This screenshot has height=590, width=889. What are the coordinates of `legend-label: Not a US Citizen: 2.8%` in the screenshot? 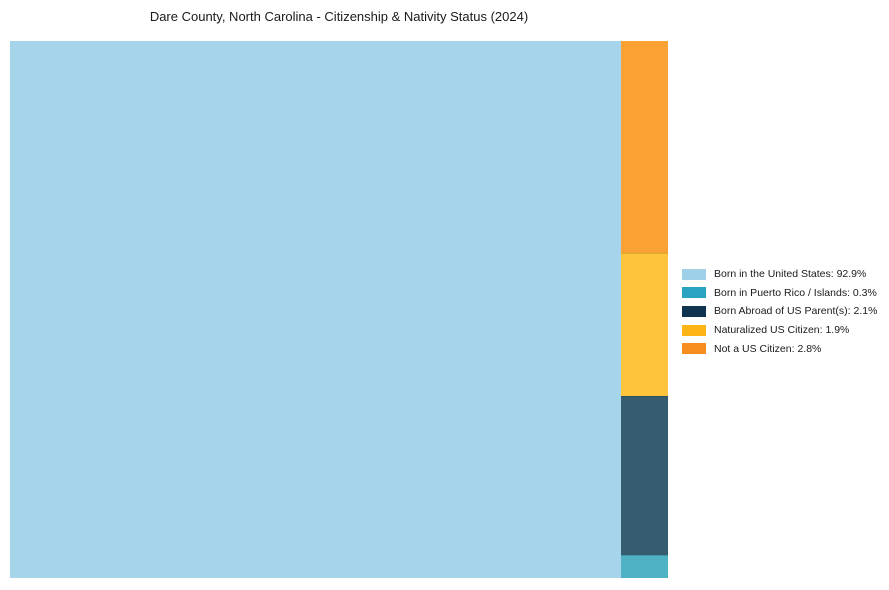 It's located at (768, 348).